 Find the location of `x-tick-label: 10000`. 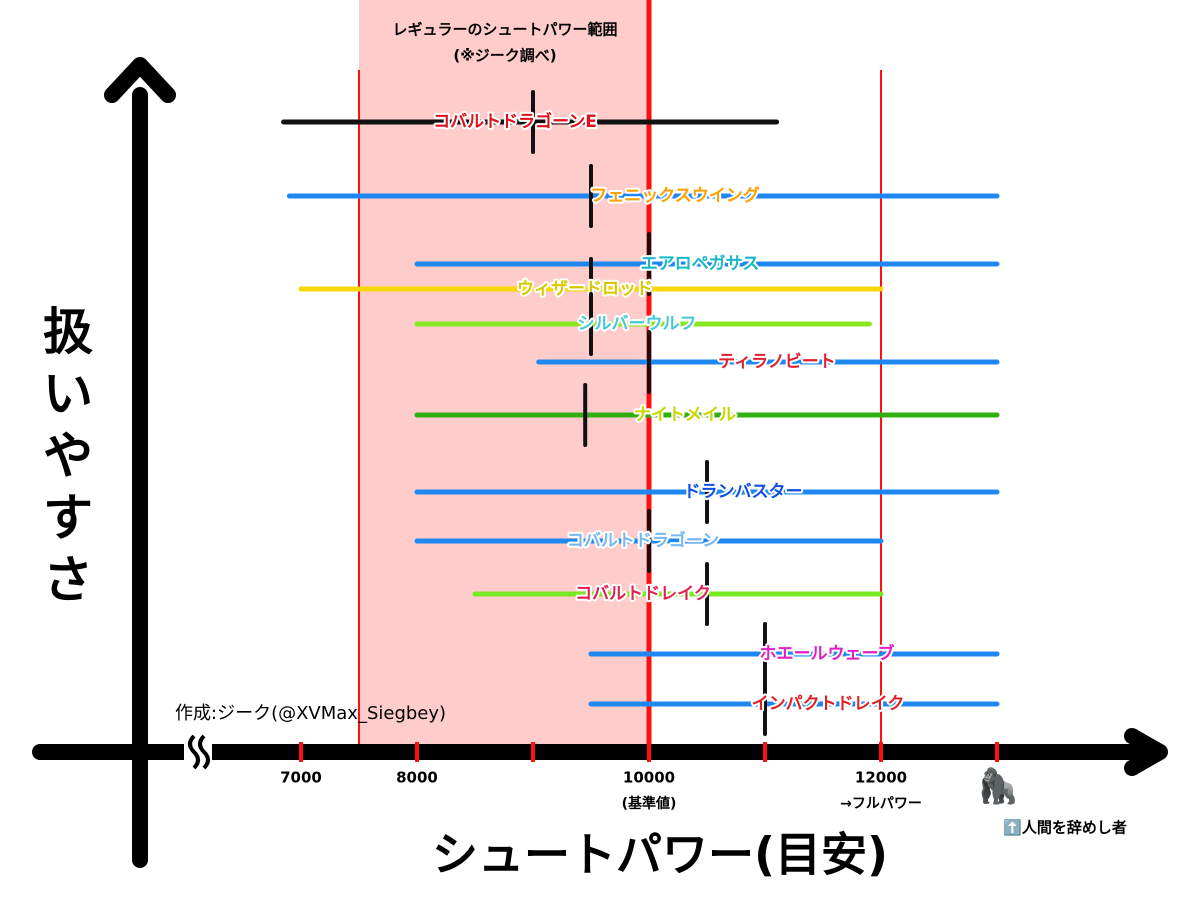

x-tick-label: 10000 is located at coordinates (649, 778).